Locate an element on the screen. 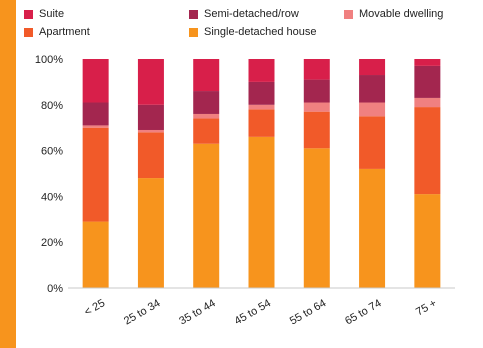 This screenshot has width=483, height=348. legend-item-suite: Suite is located at coordinates (44, 14).